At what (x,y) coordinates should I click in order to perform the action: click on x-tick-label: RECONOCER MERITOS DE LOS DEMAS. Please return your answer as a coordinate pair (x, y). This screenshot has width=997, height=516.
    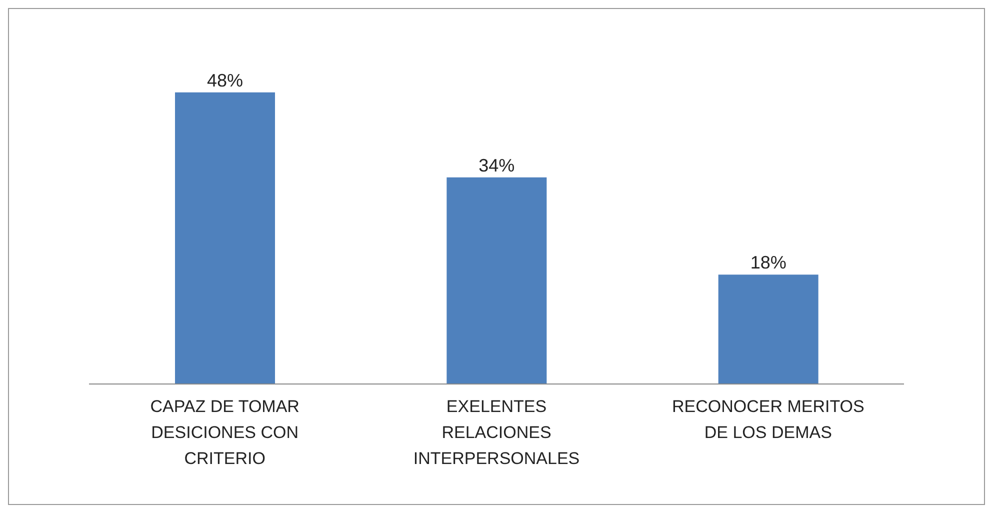
    Looking at the image, I should click on (768, 419).